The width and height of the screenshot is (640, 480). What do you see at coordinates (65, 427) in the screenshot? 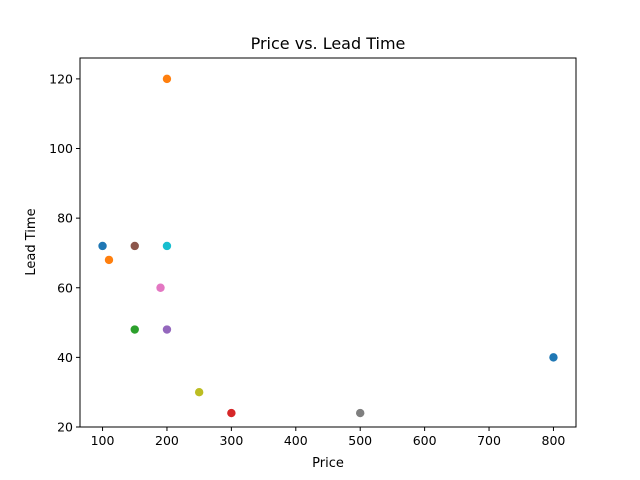
I see `y-tick-label: 20` at bounding box center [65, 427].